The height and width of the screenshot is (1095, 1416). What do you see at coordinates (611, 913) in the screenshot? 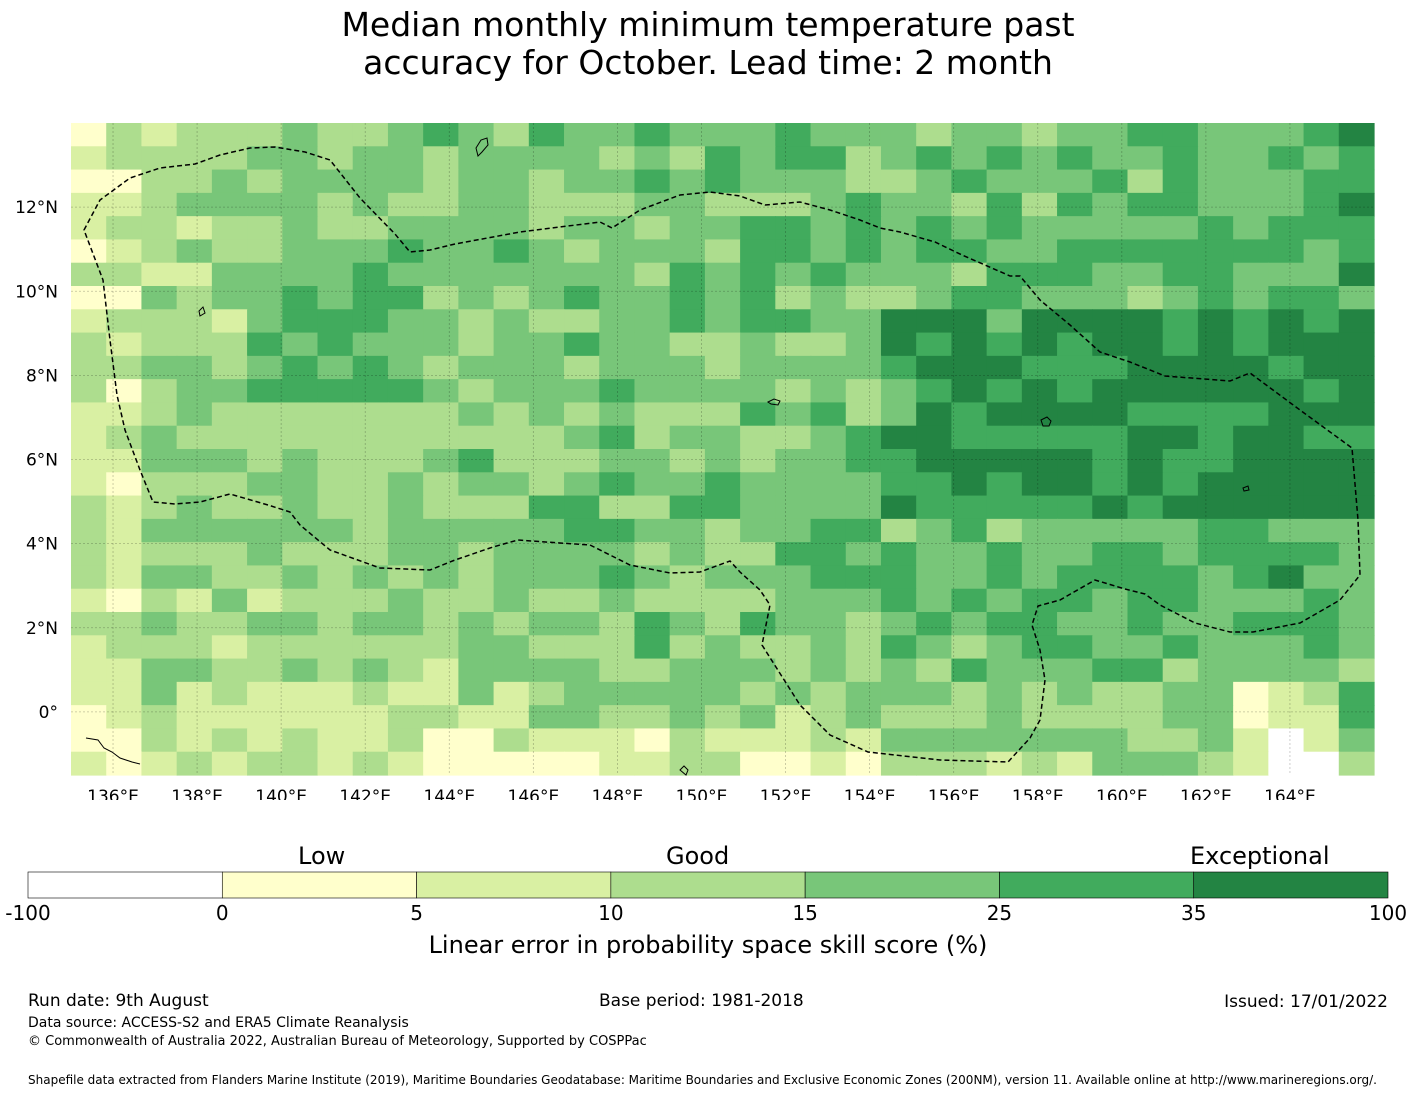
I see `colorbar-tick-label: 10` at bounding box center [611, 913].